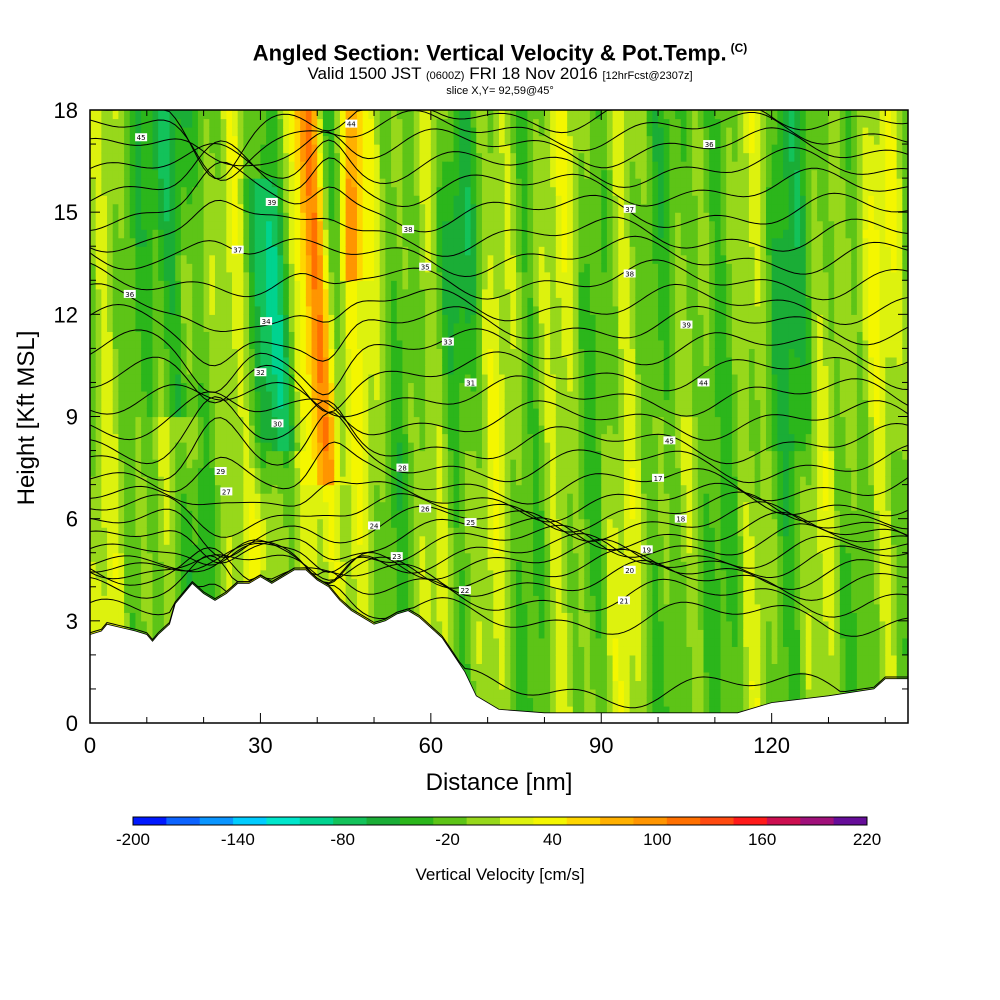 Image resolution: width=1000 pixels, height=1000 pixels. I want to click on subtitle-date: FRI 18 Nov 2016, so click(533, 74).